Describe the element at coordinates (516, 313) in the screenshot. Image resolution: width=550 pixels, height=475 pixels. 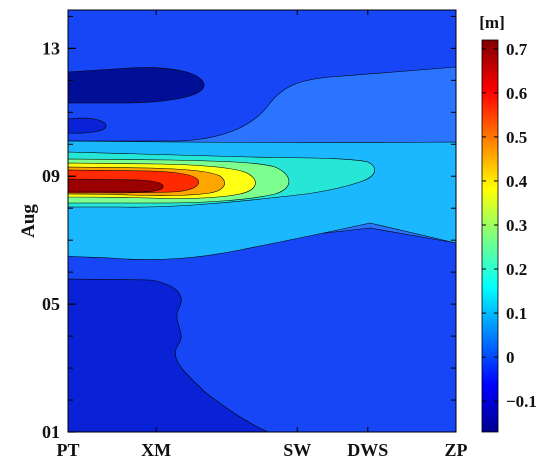
I see `colorbar-tick-label: 0.1` at that location.